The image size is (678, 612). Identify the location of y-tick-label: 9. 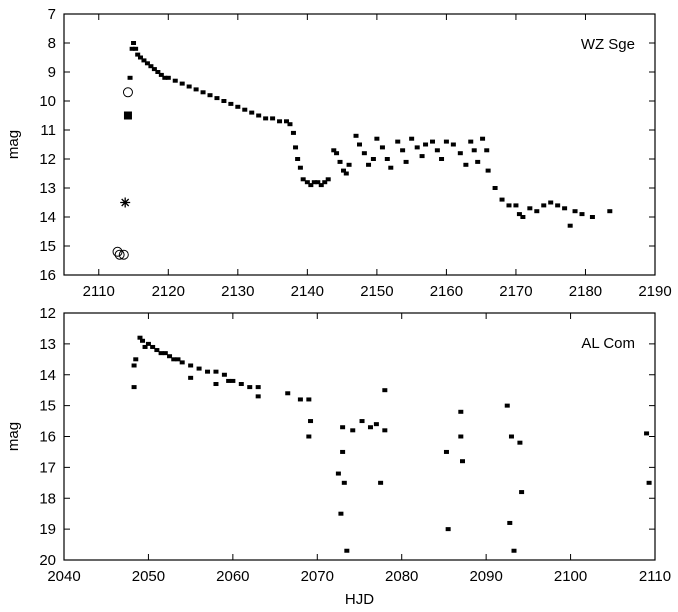
(52, 72).